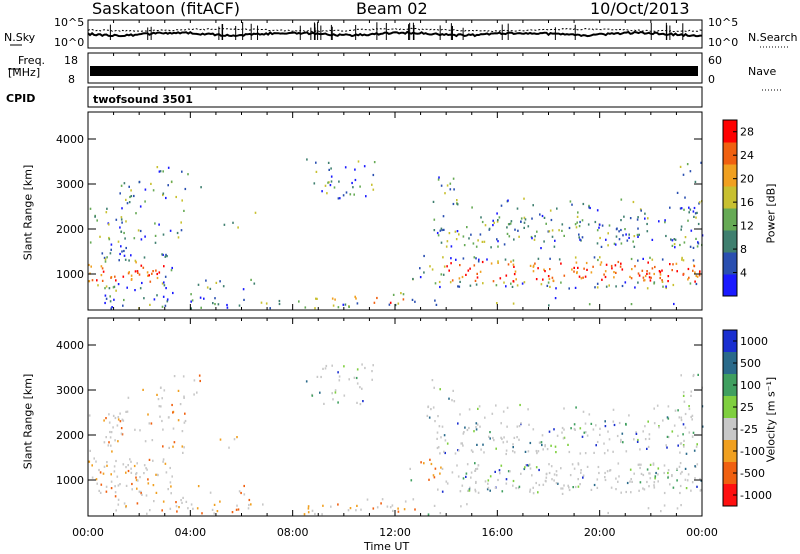  I want to click on nsearch-series, so click(395, 30).